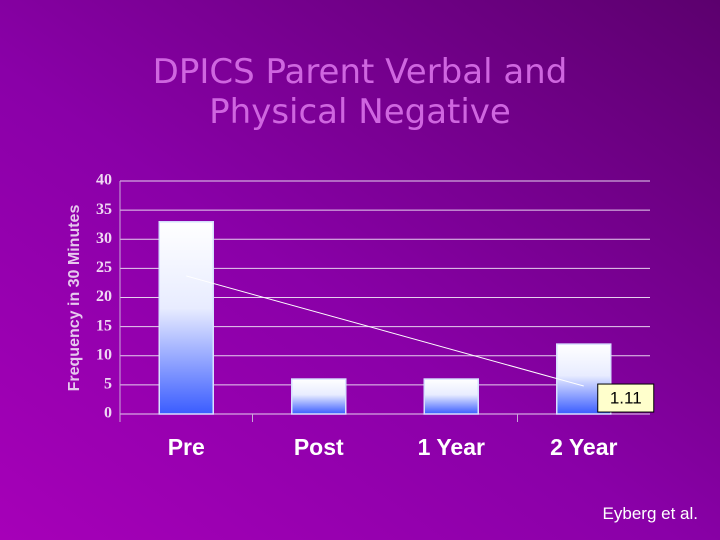  What do you see at coordinates (108, 384) in the screenshot?
I see `y-tick-label: 5` at bounding box center [108, 384].